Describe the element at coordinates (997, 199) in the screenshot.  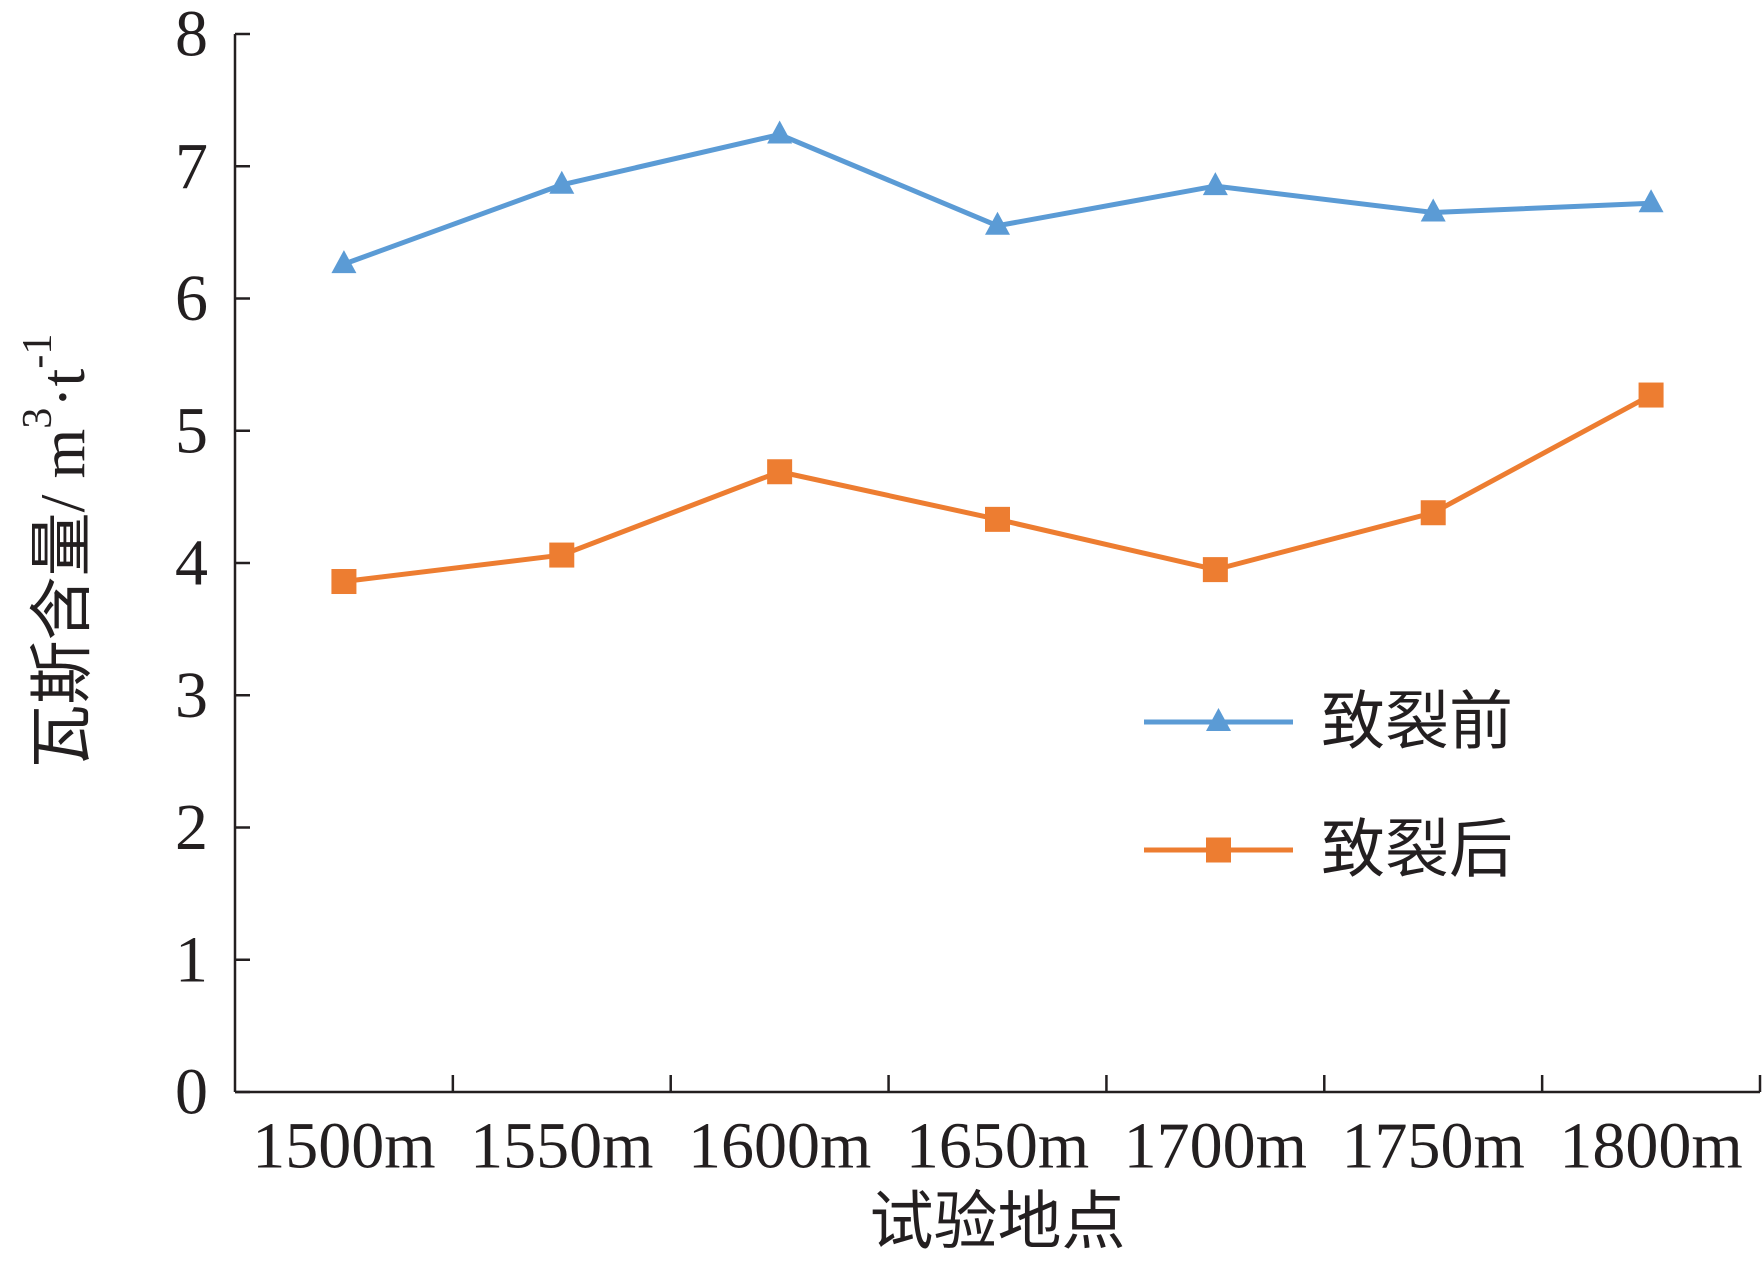
I see `series-1-line` at that location.